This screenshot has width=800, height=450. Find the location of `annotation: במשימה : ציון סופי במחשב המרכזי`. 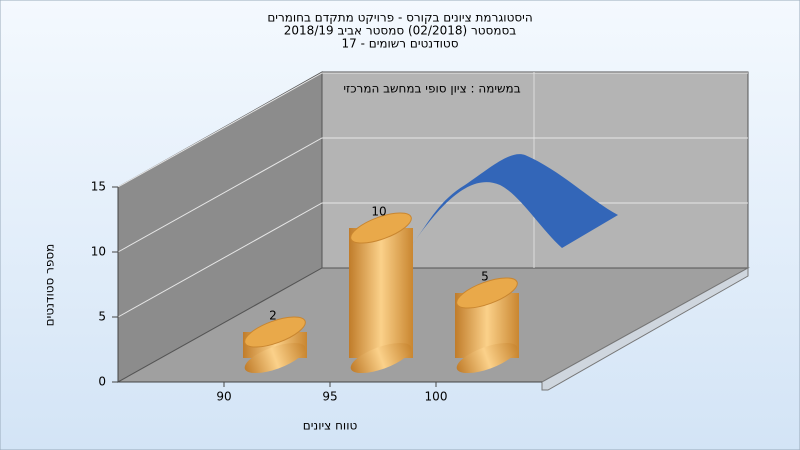

annotation: במשימה : ציון סופי במחשב המרכזי is located at coordinates (431, 89).